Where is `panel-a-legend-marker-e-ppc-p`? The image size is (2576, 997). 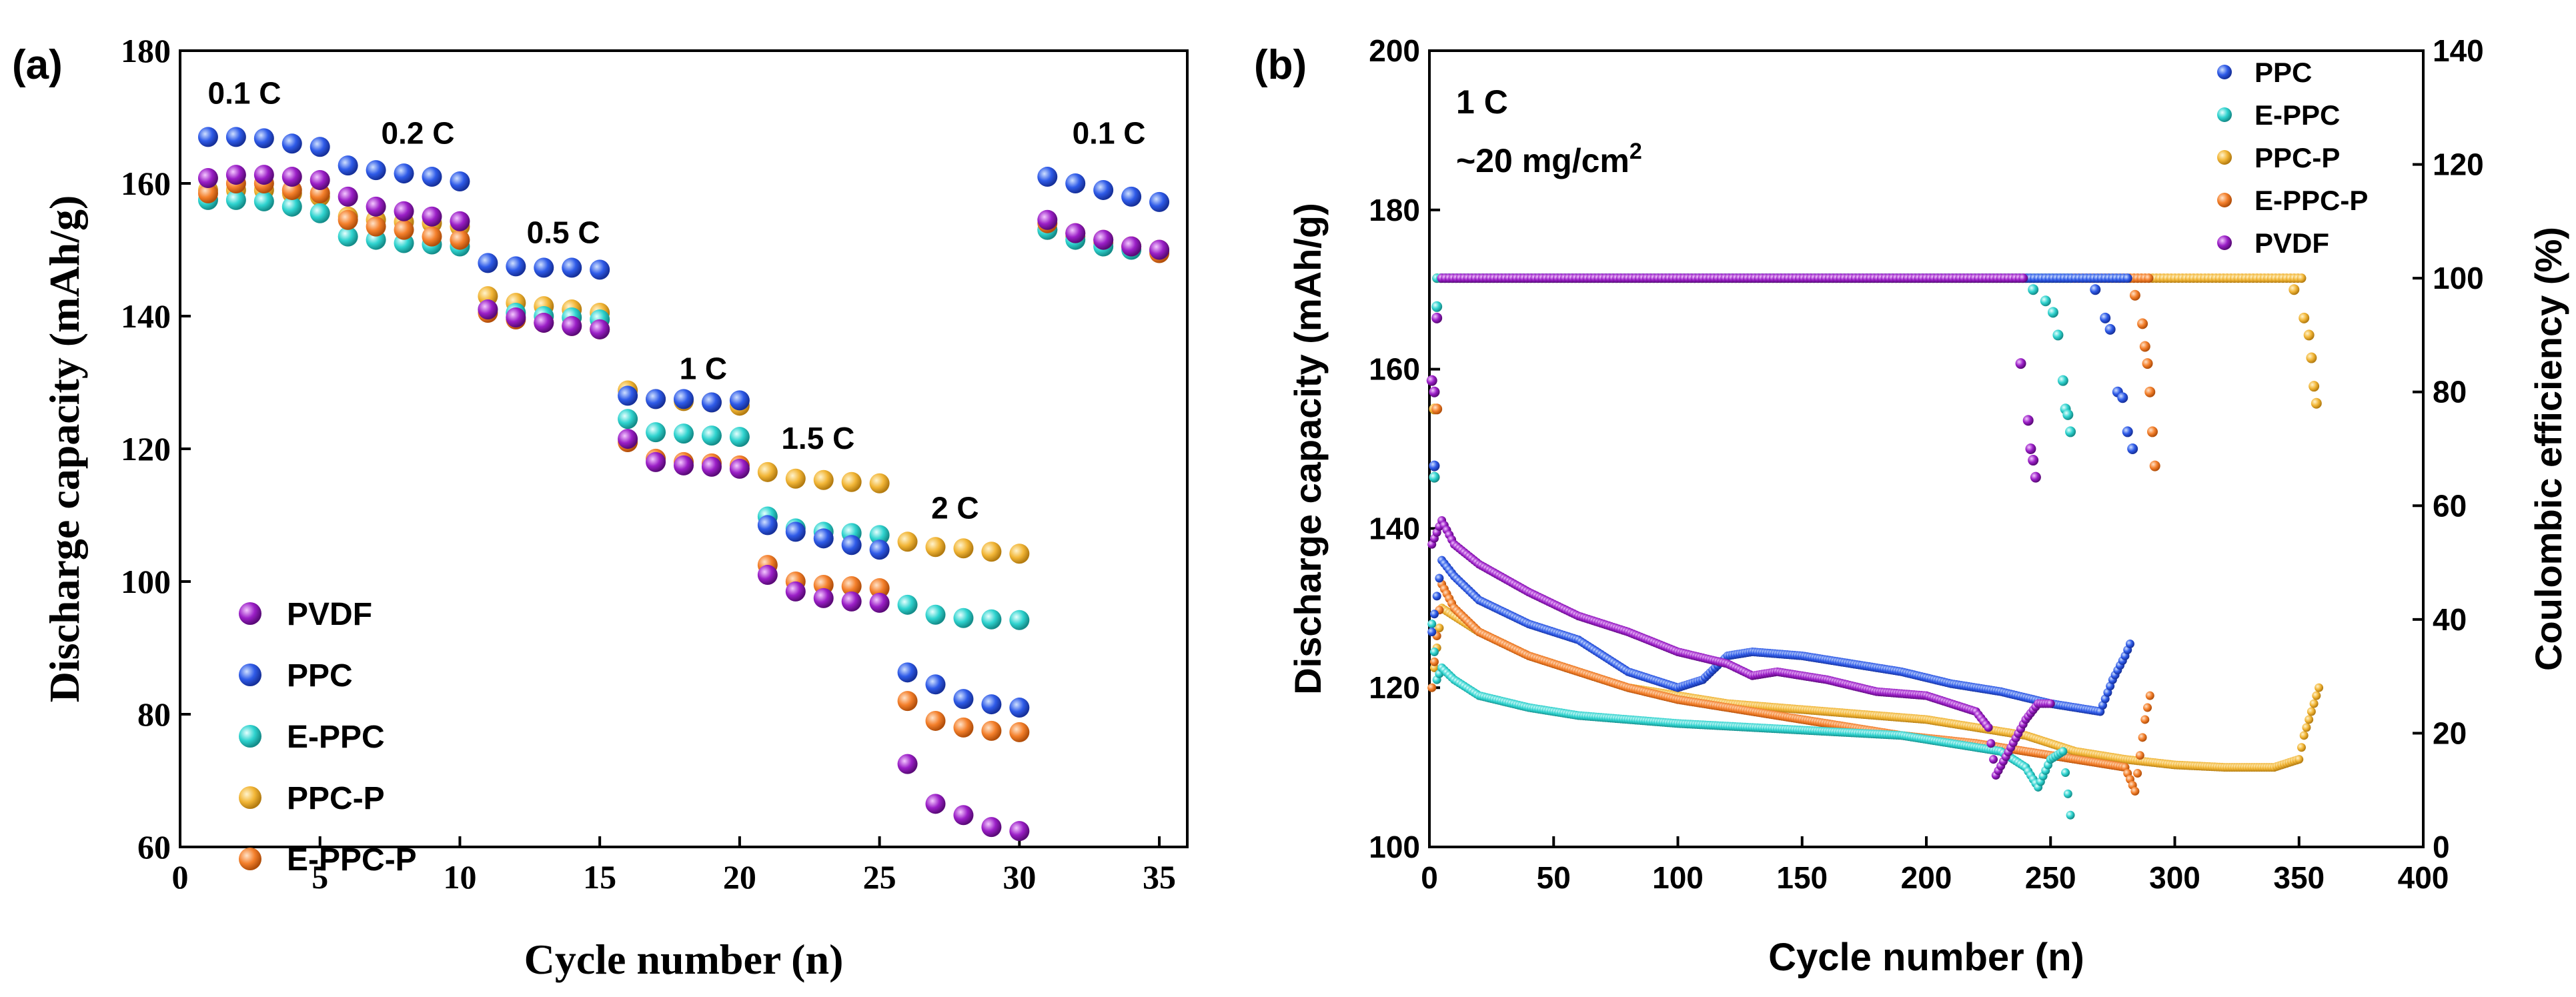 panel-a-legend-marker-e-ppc-p is located at coordinates (250, 859).